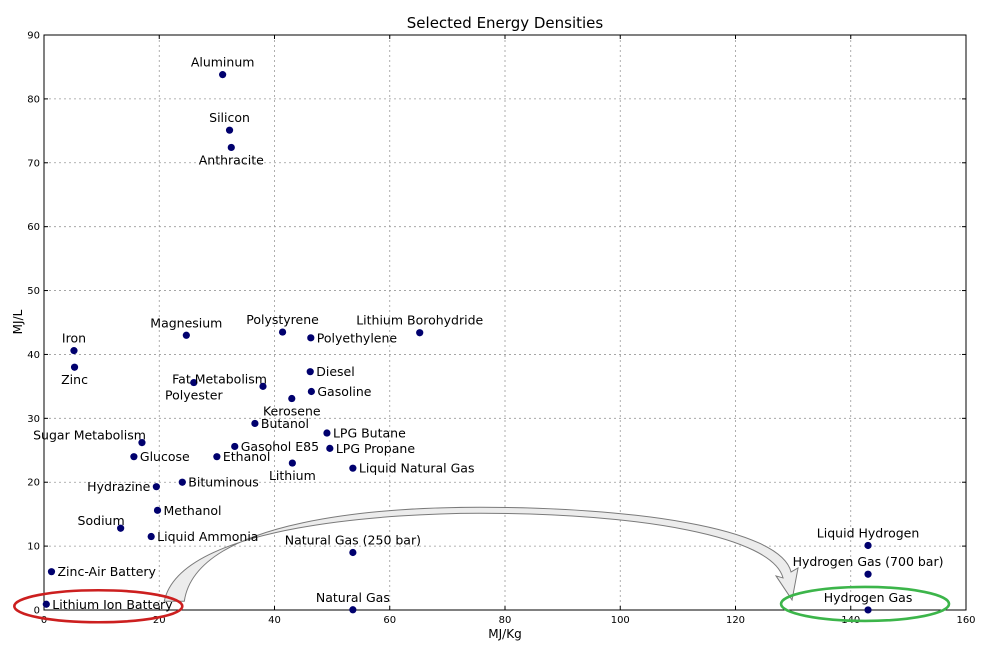  What do you see at coordinates (868, 545) in the screenshot?
I see `data-point-liquid-hydrogen` at bounding box center [868, 545].